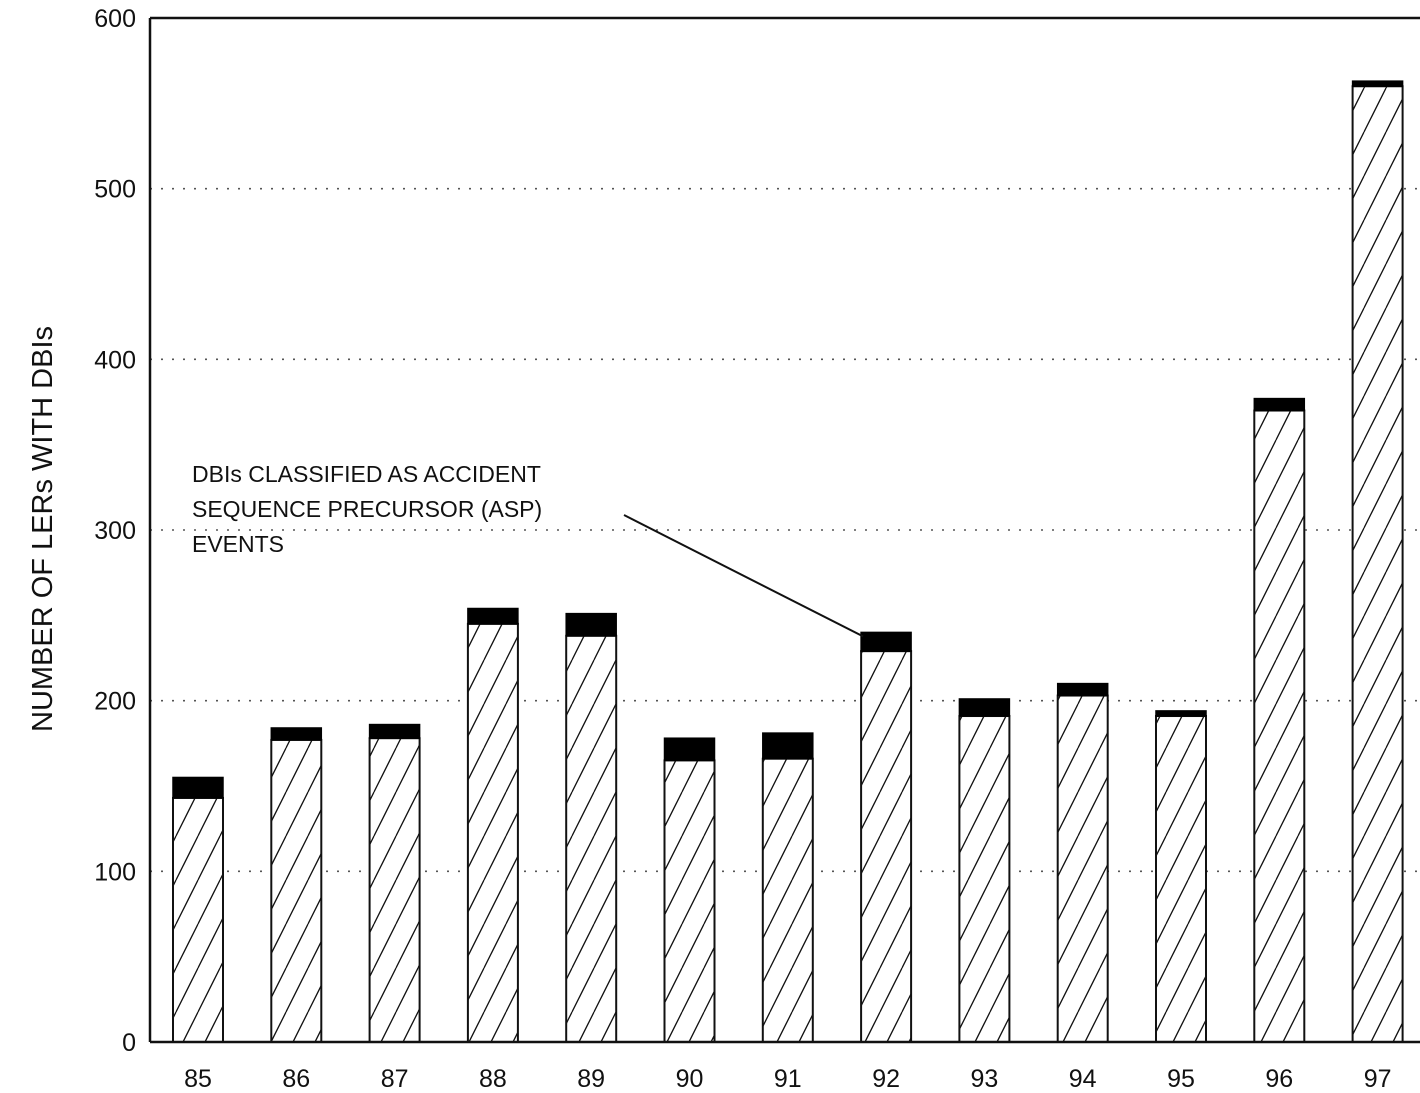 This screenshot has width=1420, height=1093. I want to click on y-tick-labels: 0 100 200 300 400 500 600, so click(115, 531).